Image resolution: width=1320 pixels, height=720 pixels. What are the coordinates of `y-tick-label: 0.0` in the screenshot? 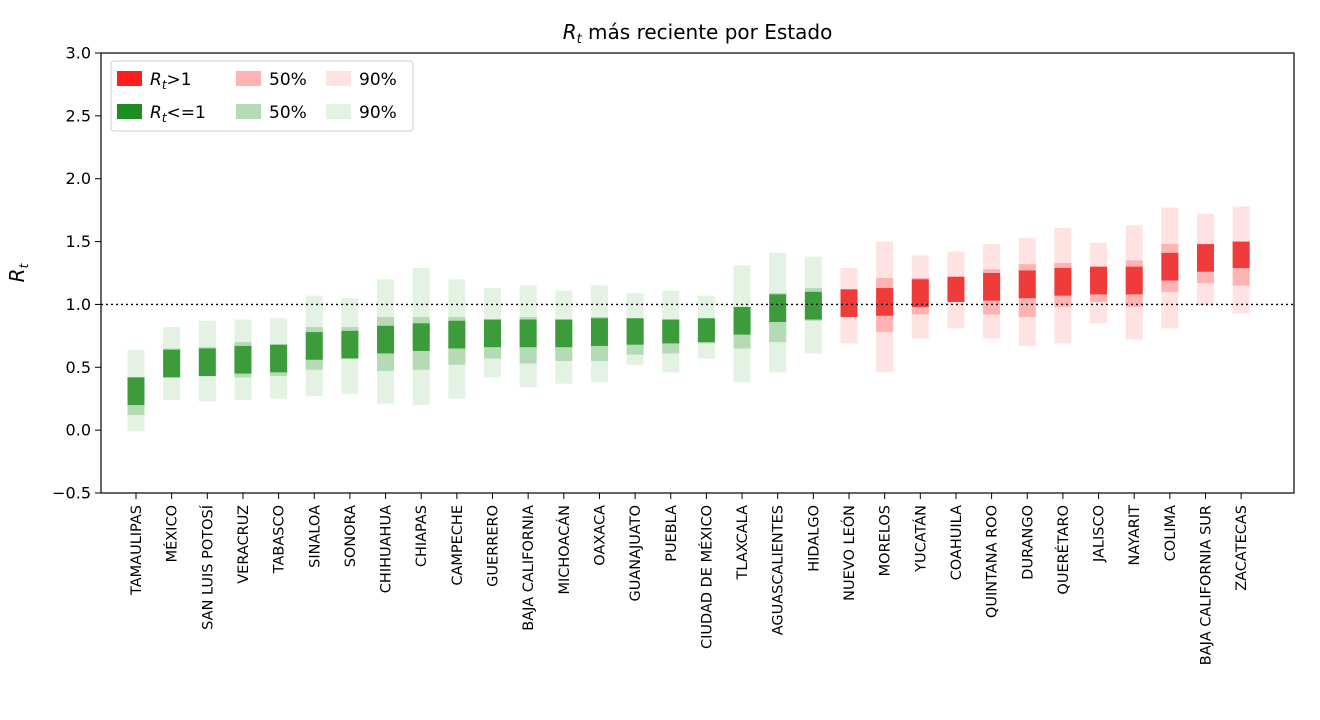 It's located at (78, 430).